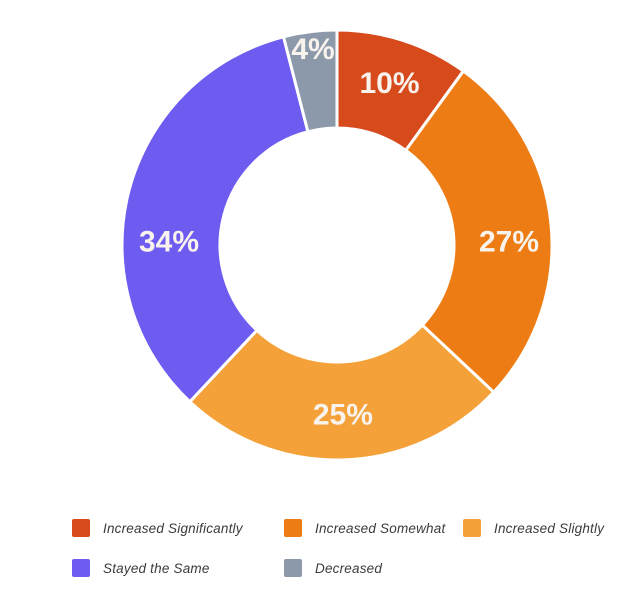  Describe the element at coordinates (349, 568) in the screenshot. I see `legend-label: Decreased` at that location.